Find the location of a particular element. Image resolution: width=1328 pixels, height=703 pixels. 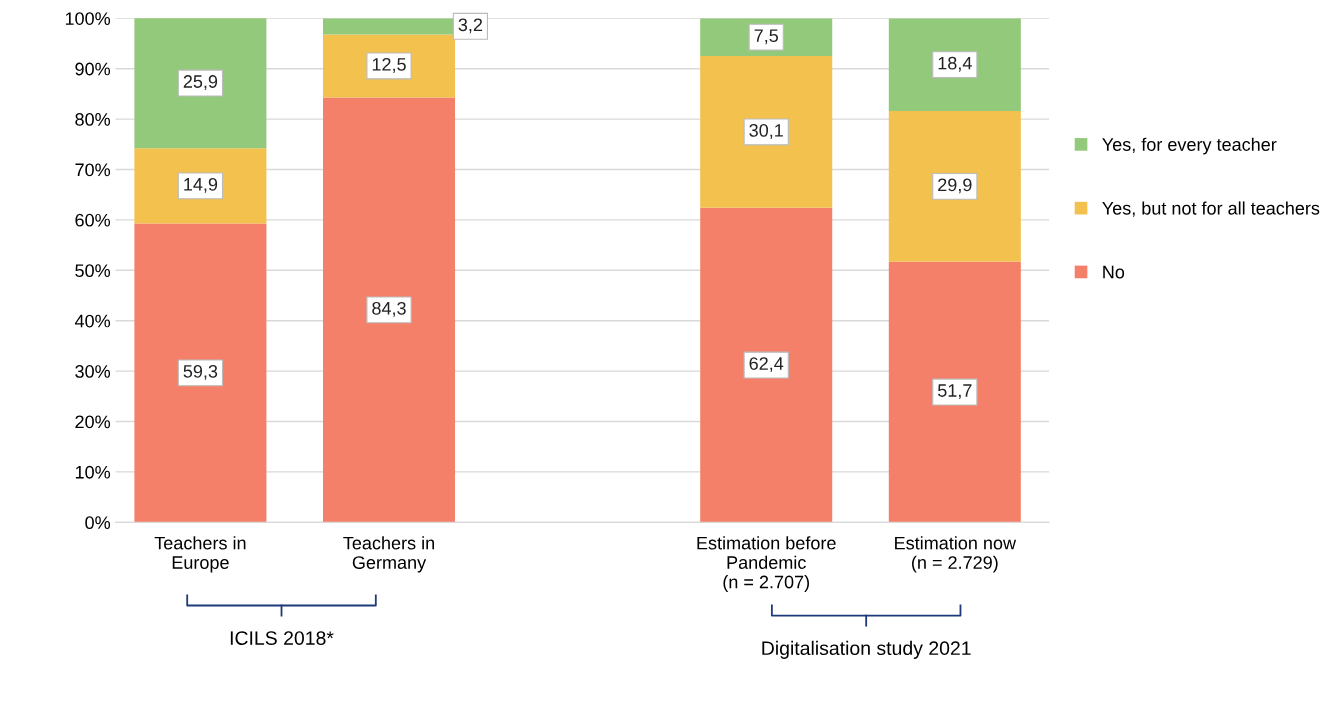

x-tick-label: Estimation now (n = 2.729) is located at coordinates (956, 554).